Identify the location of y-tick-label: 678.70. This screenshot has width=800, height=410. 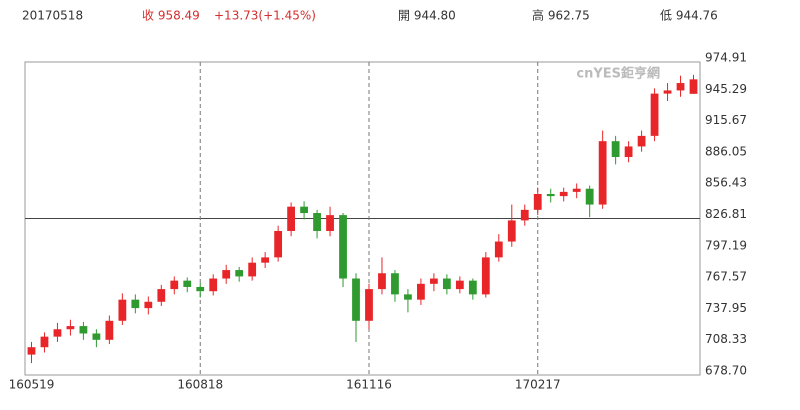
(726, 371).